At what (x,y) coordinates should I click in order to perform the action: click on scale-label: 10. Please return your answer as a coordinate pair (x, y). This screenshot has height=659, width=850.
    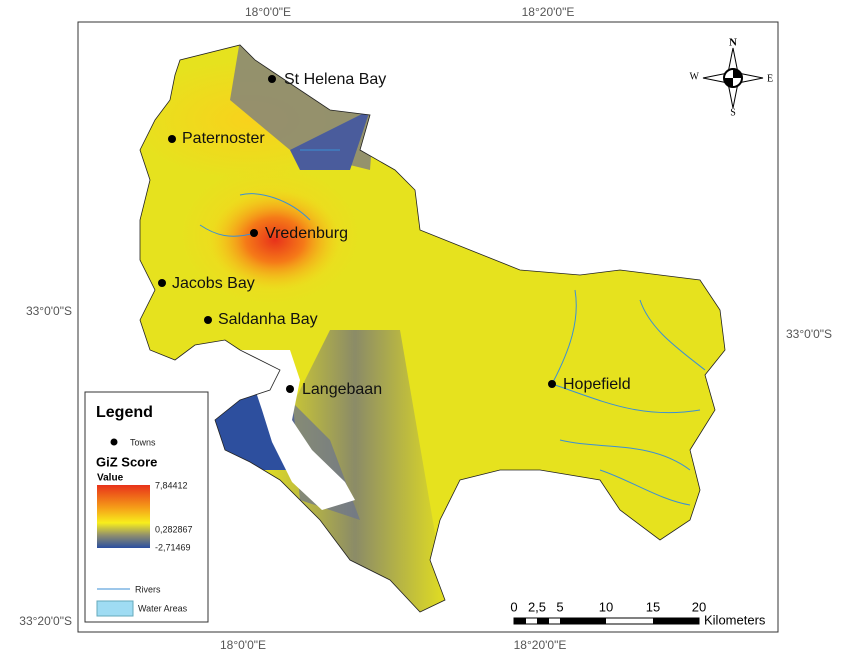
    Looking at the image, I should click on (606, 606).